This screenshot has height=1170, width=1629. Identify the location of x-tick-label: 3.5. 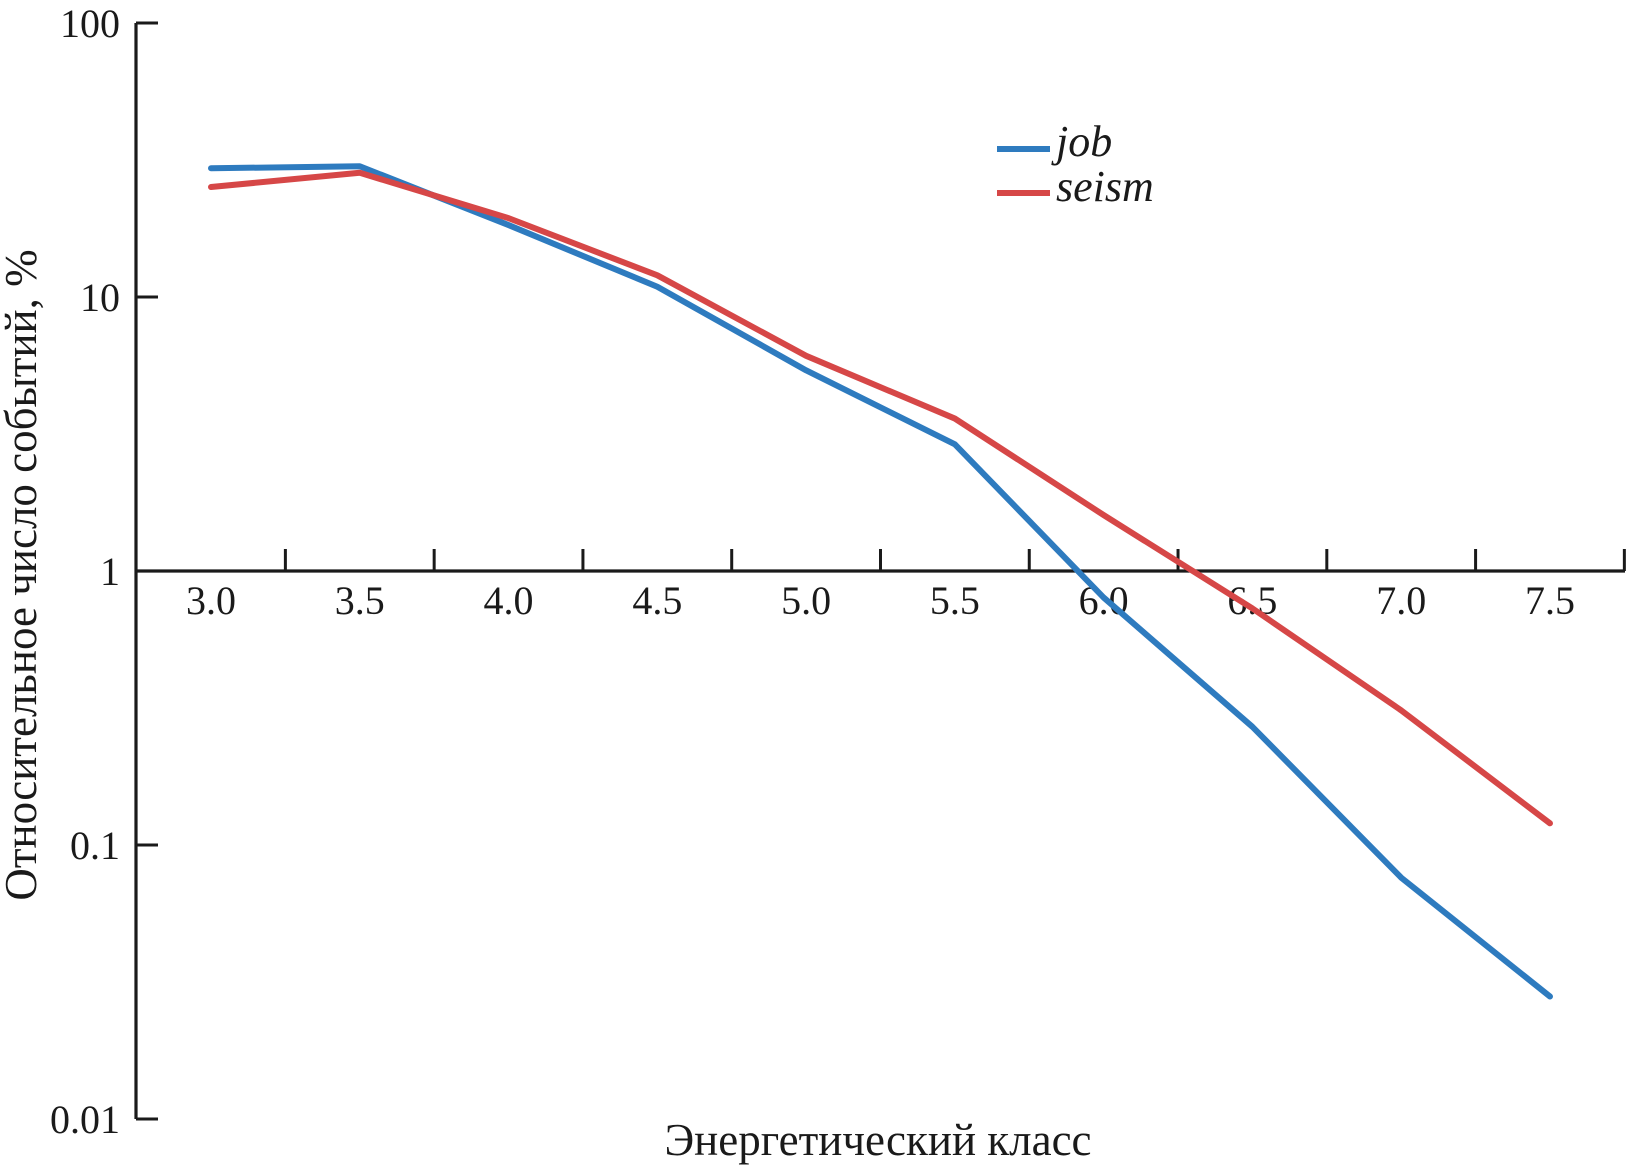
(360, 600).